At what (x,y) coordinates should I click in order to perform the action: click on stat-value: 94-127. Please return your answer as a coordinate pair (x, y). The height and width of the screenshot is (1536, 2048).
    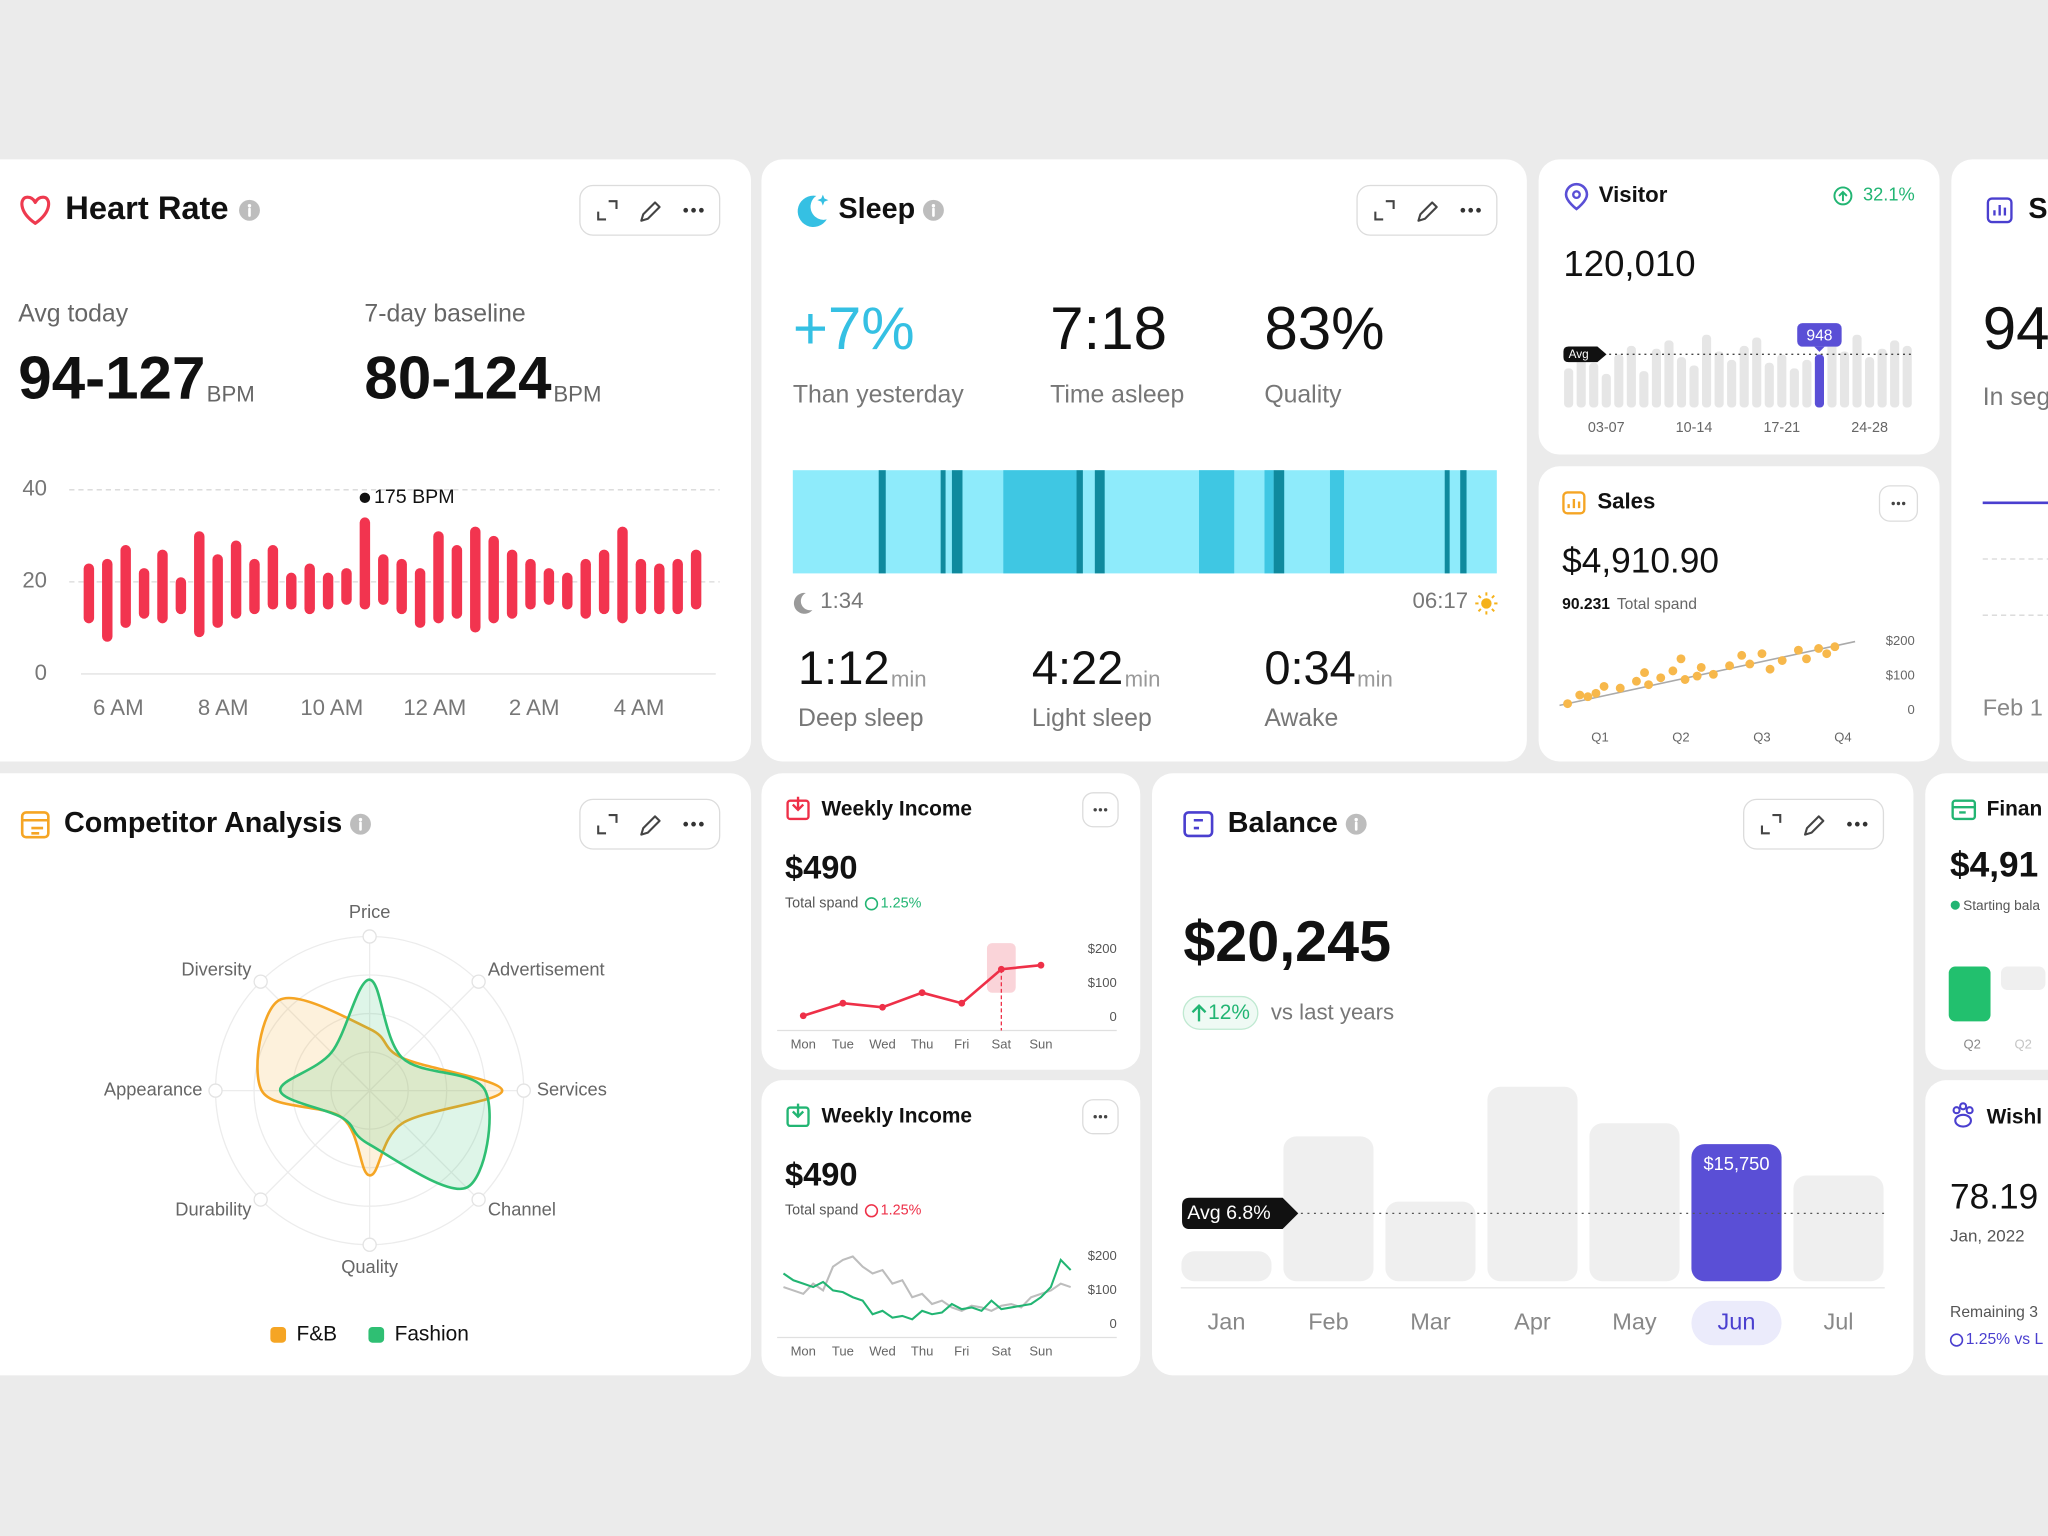
    Looking at the image, I should click on (111, 378).